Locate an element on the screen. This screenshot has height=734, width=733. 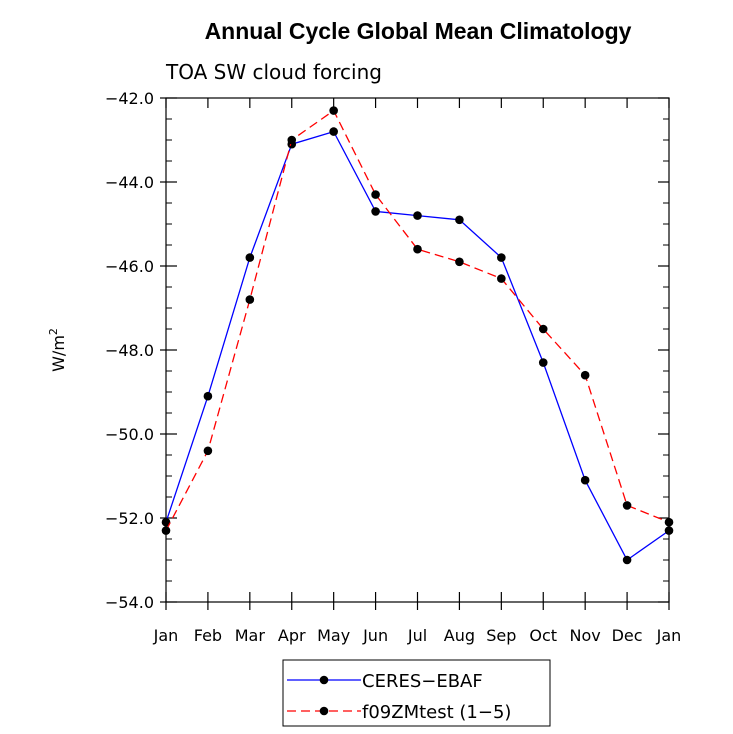
legend-label: f09ZMtest (1−5) is located at coordinates (436, 712).